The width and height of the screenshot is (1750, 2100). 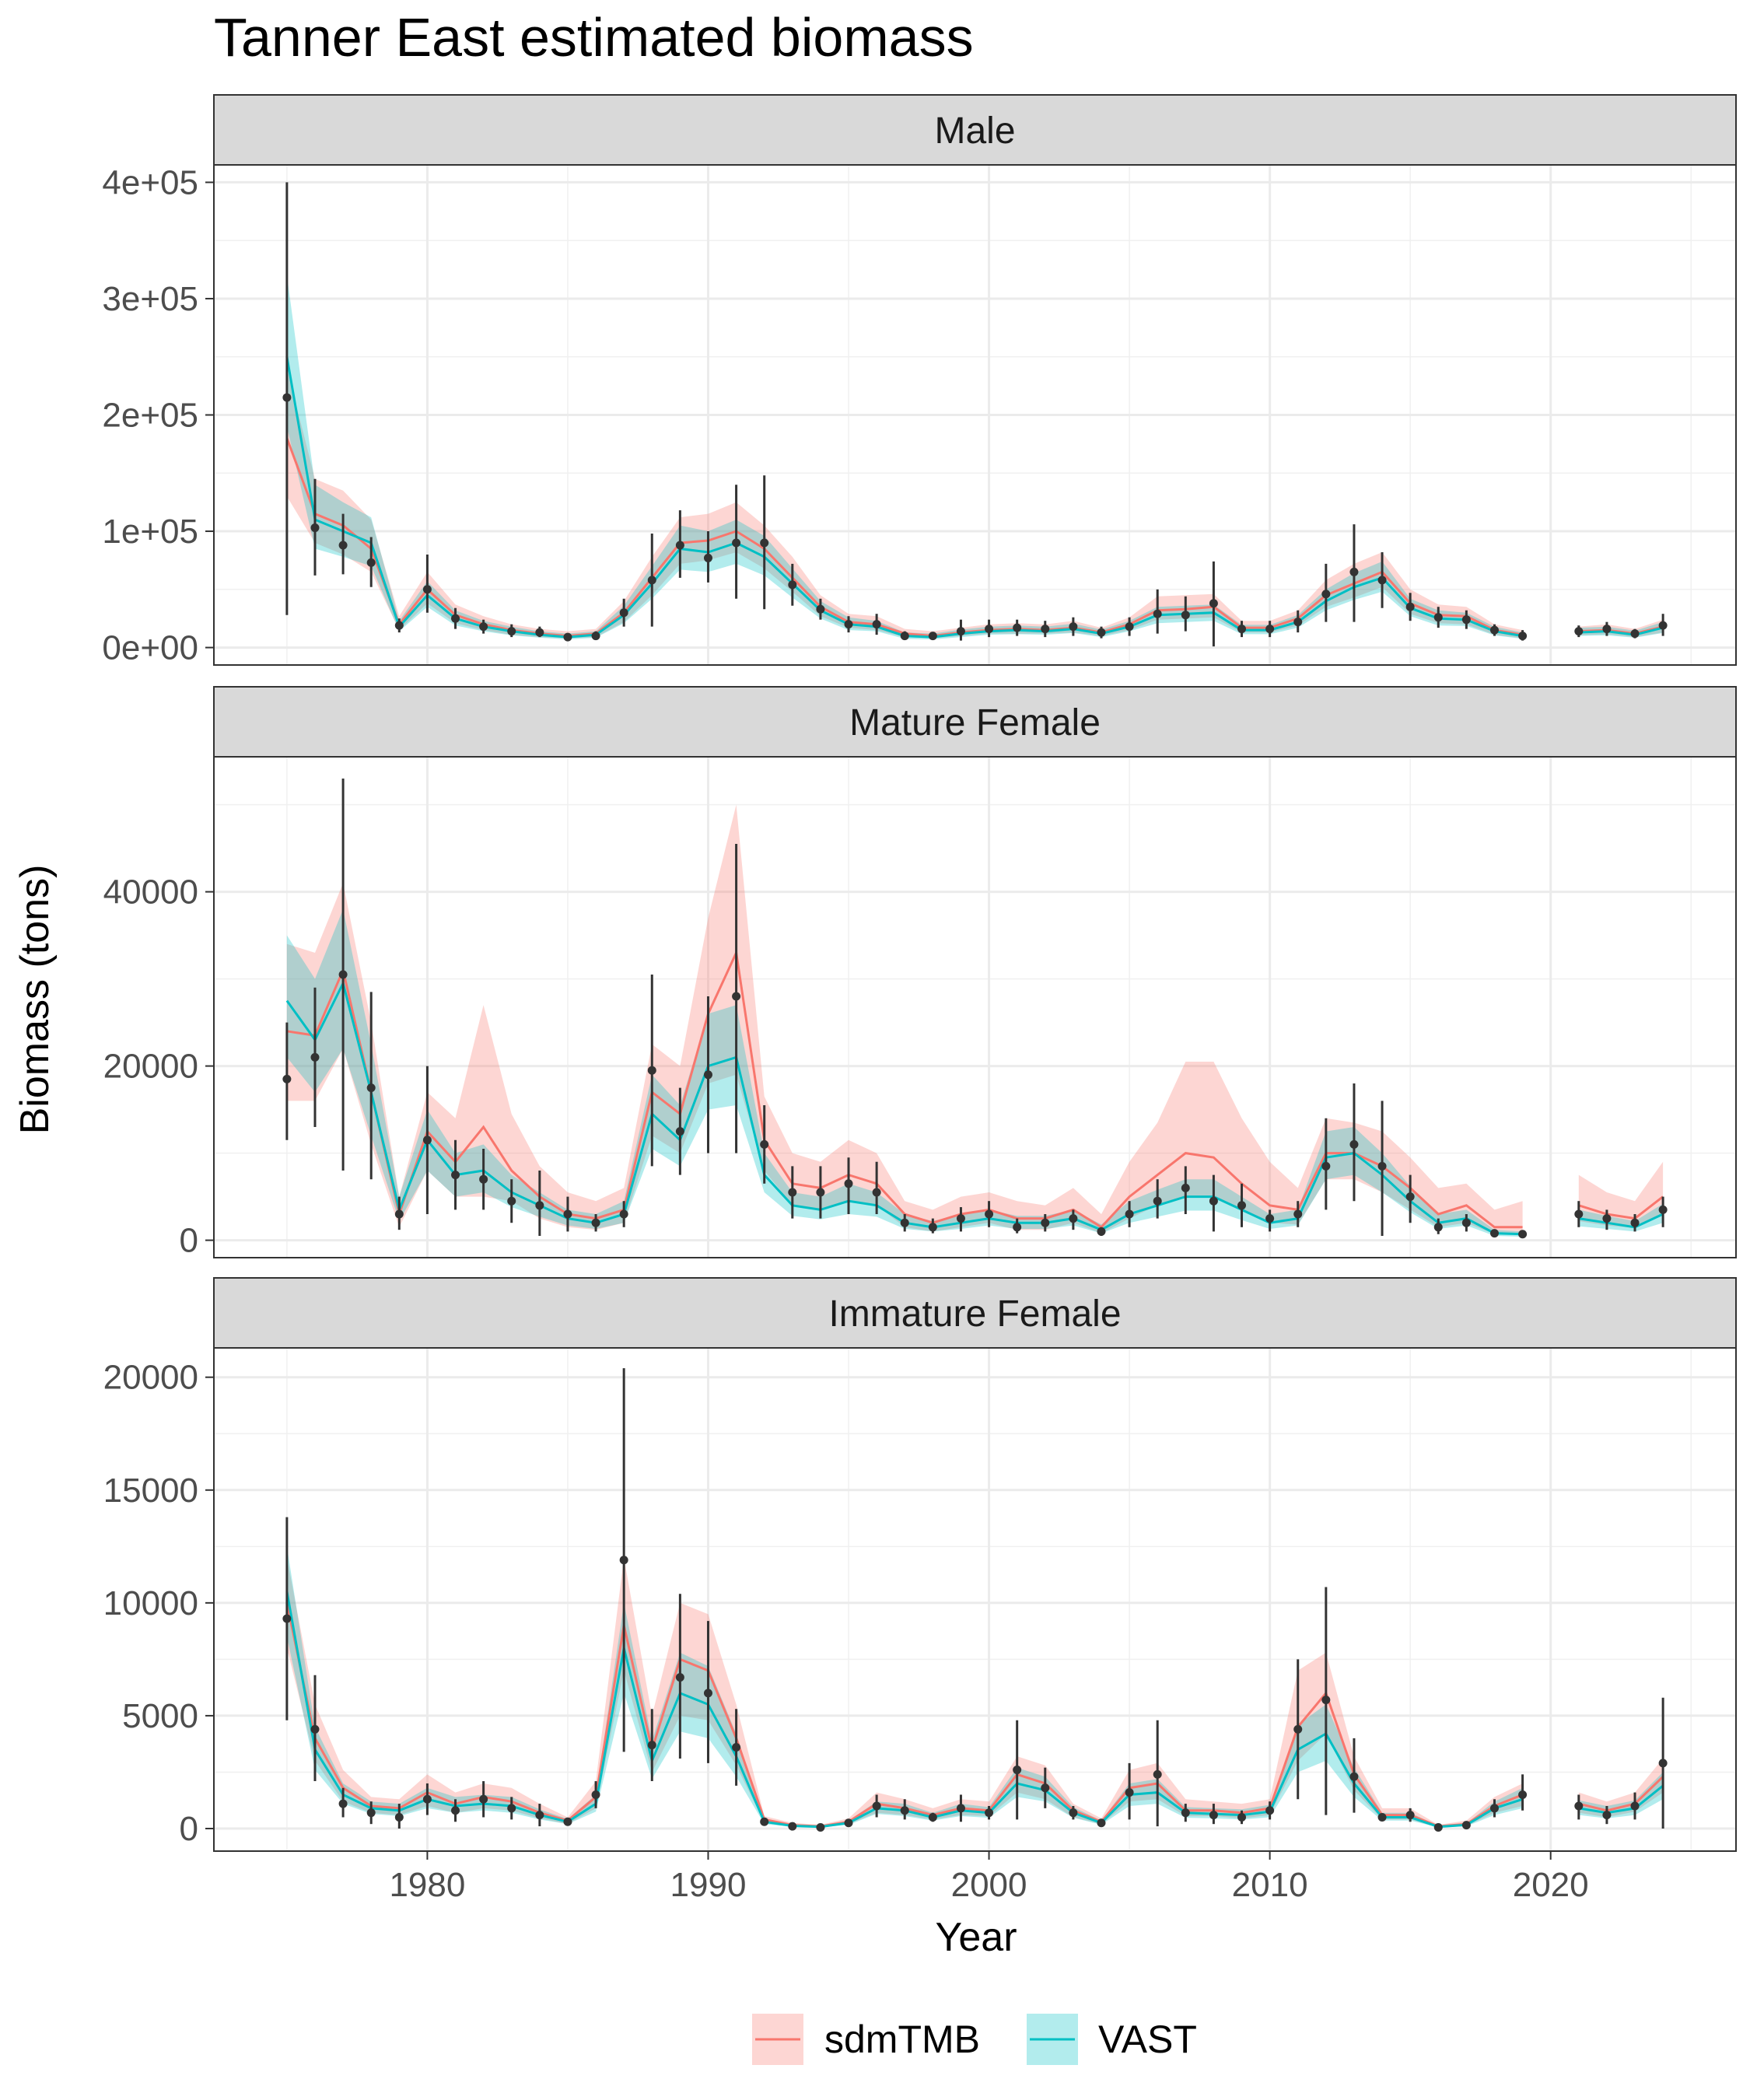 What do you see at coordinates (975, 2039) in the screenshot?
I see `legend: sdmTMB VAST` at bounding box center [975, 2039].